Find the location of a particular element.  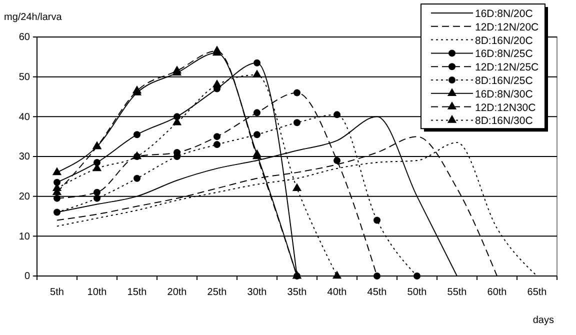

x-tick-label: 35th is located at coordinates (297, 292).